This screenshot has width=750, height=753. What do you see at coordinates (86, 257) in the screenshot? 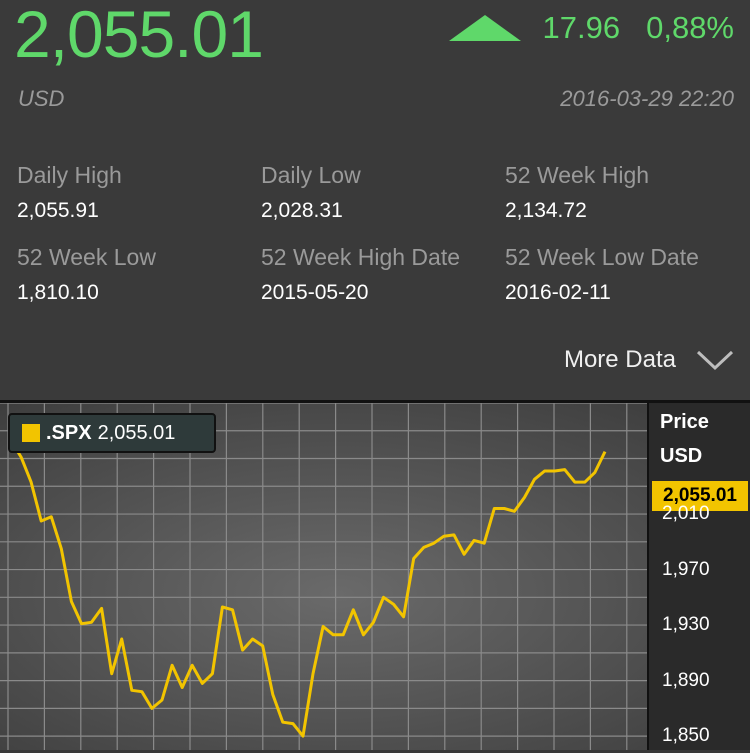
I see `stat-label: 52 Week Low` at bounding box center [86, 257].